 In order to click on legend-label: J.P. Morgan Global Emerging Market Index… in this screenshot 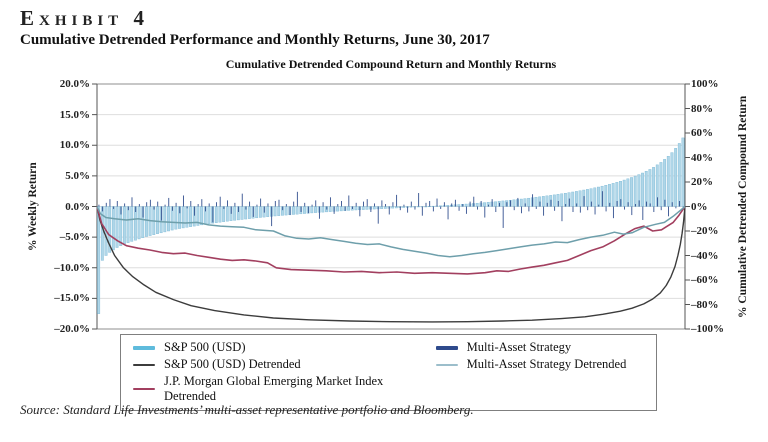, I will do `click(274, 388)`.